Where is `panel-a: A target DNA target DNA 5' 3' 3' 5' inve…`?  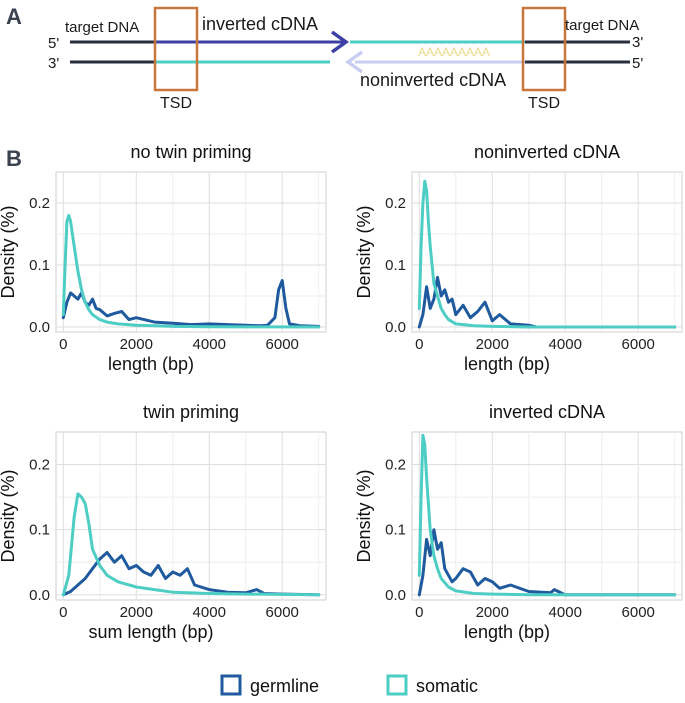 panel-a: A target DNA target DNA 5' 3' 3' 5' inve… is located at coordinates (324, 58).